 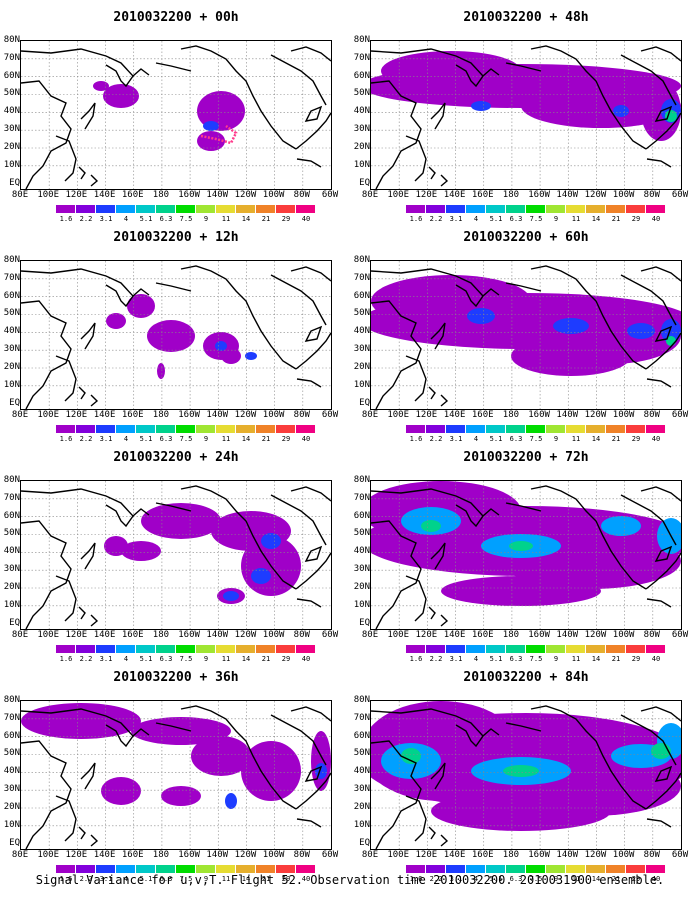 What do you see at coordinates (361, 75) in the screenshot?
I see `latitude-label: 60N` at bounding box center [361, 75].